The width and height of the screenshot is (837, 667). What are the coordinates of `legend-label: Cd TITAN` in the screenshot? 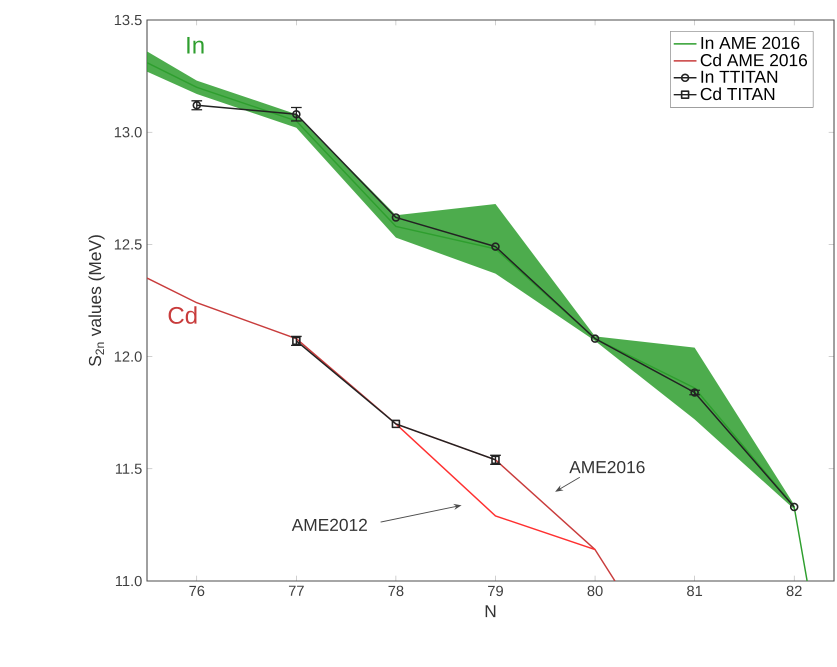 It's located at (737, 93).